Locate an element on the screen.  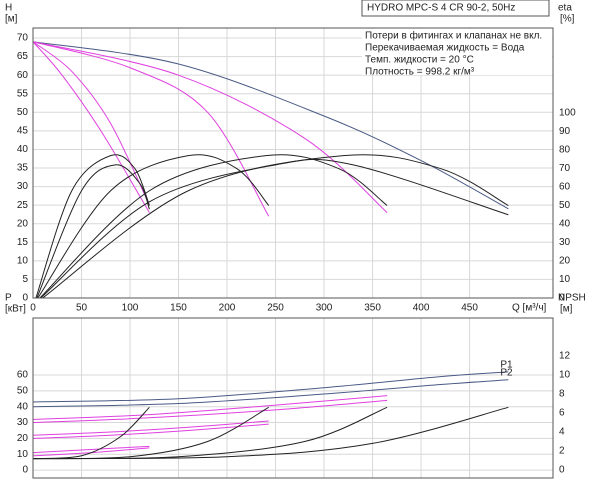
y-tick-label: 35 is located at coordinates (23, 168).